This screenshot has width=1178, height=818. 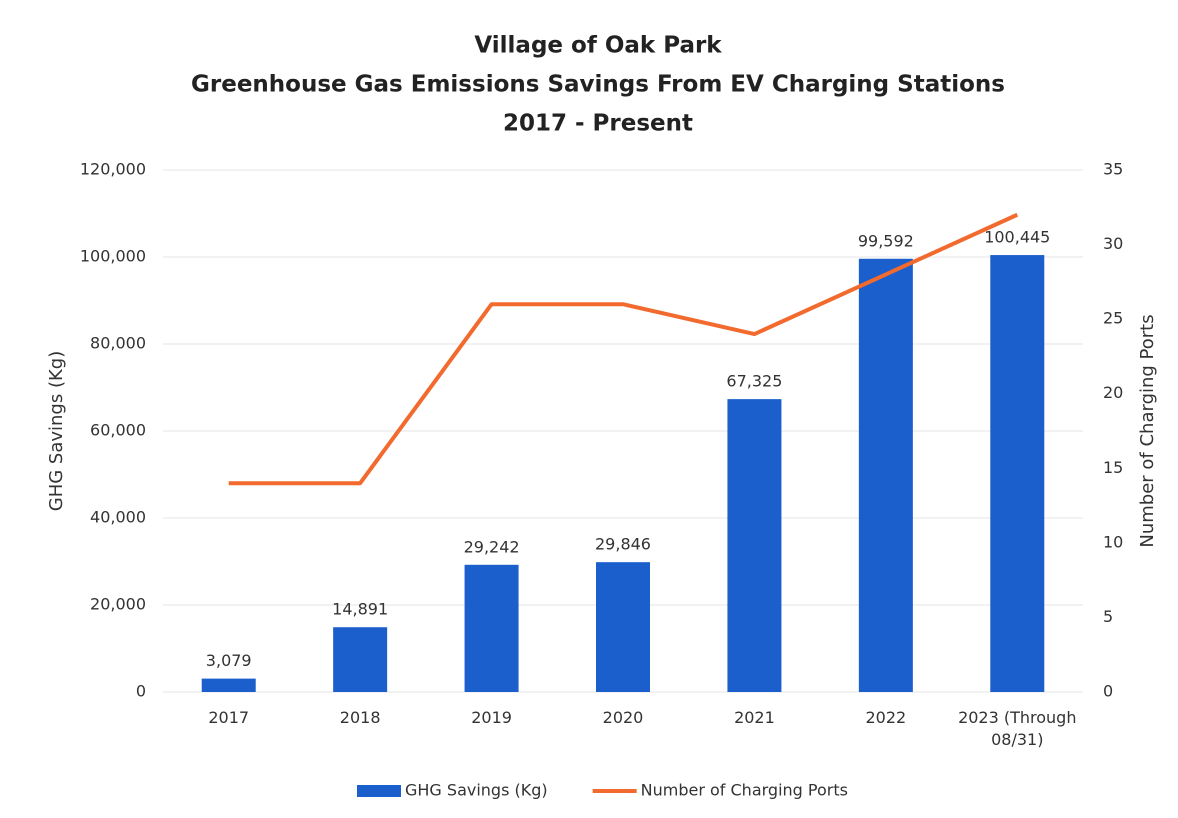 I want to click on data-label: 14,891, so click(x=360, y=609).